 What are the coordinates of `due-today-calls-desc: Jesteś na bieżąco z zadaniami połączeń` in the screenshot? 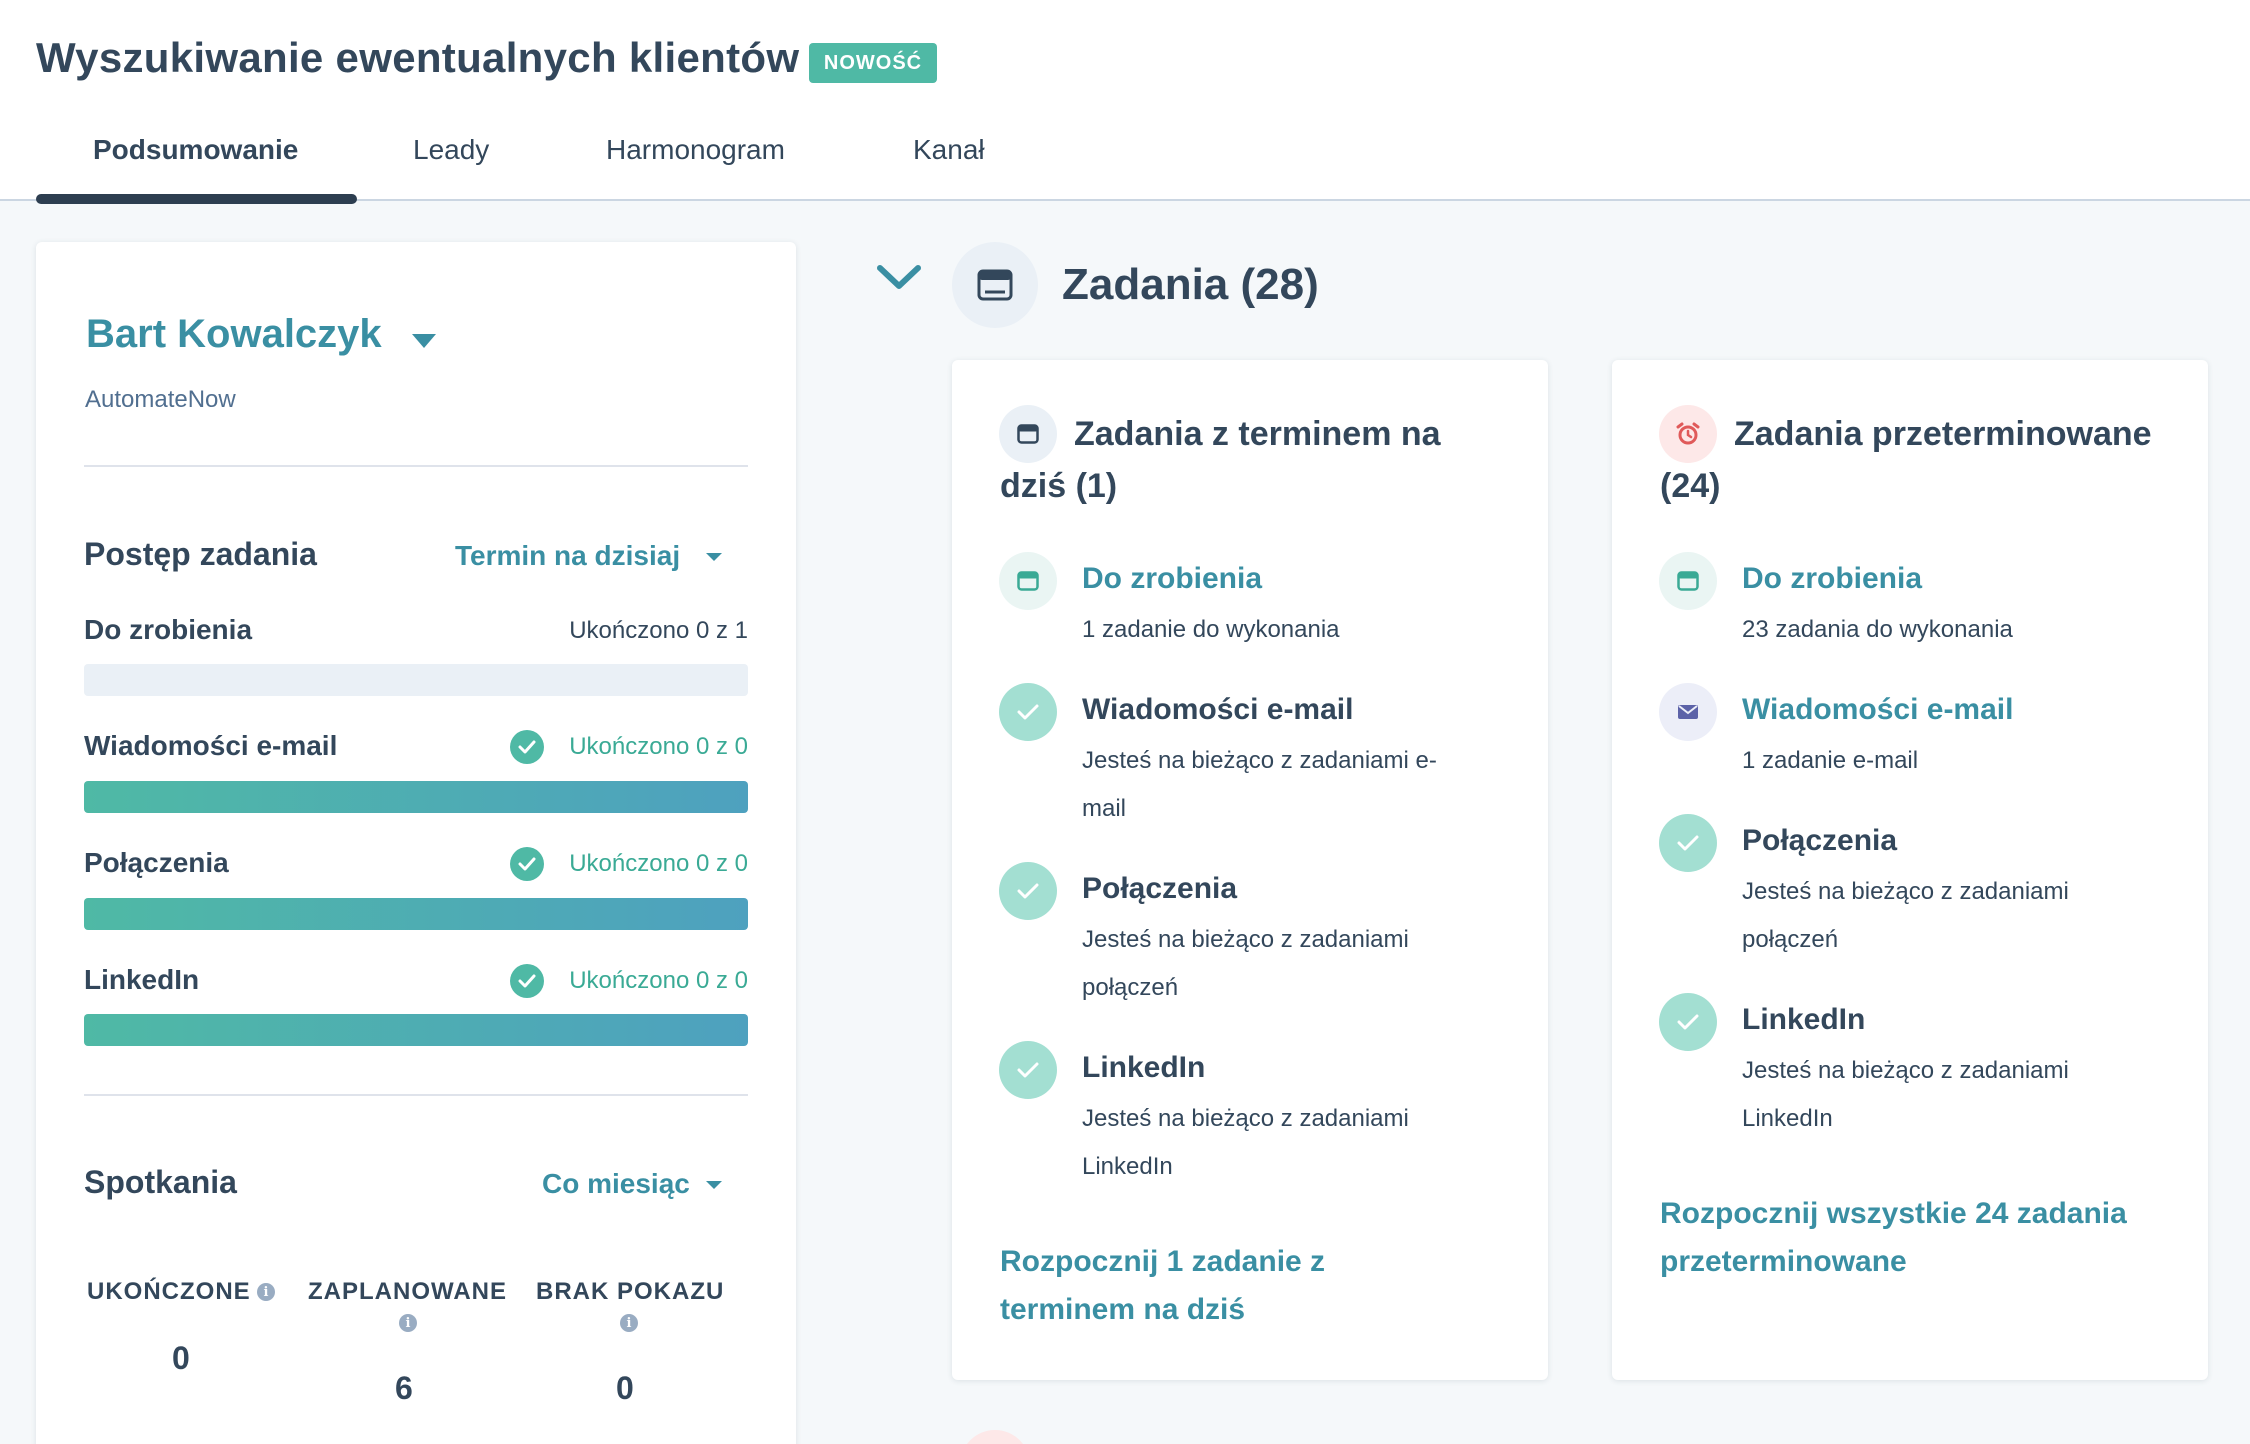 It's located at (1245, 964).